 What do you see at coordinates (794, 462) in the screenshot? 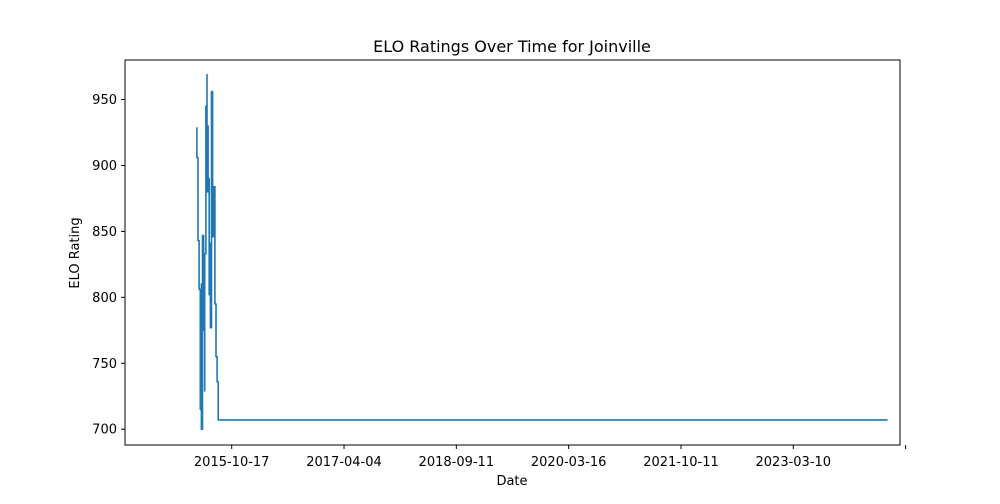
I see `x-tick-label: 2023-03-10` at bounding box center [794, 462].